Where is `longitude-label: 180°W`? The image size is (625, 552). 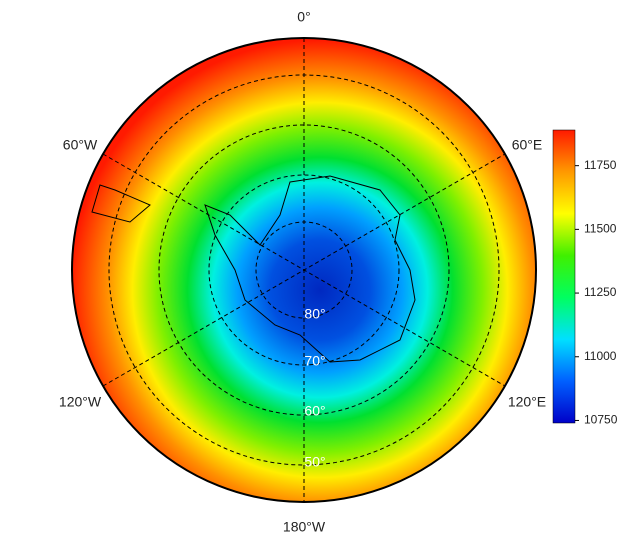 longitude-label: 180°W is located at coordinates (304, 527).